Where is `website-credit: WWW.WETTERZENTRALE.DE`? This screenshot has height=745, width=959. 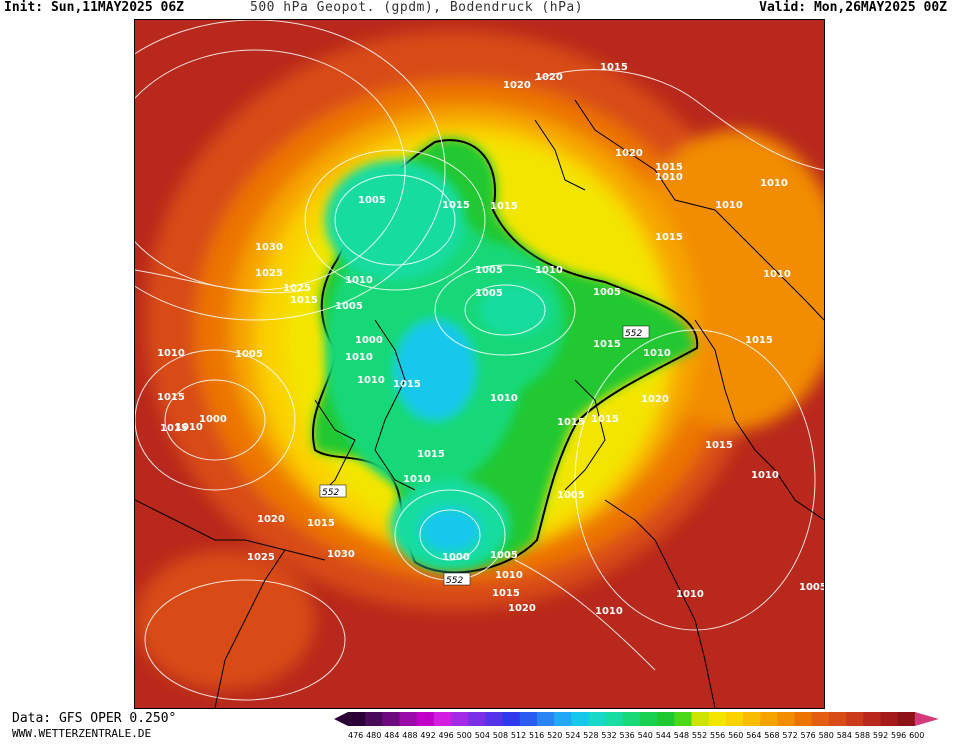
website-credit: WWW.WETTERZENTRALE.DE is located at coordinates (82, 733).